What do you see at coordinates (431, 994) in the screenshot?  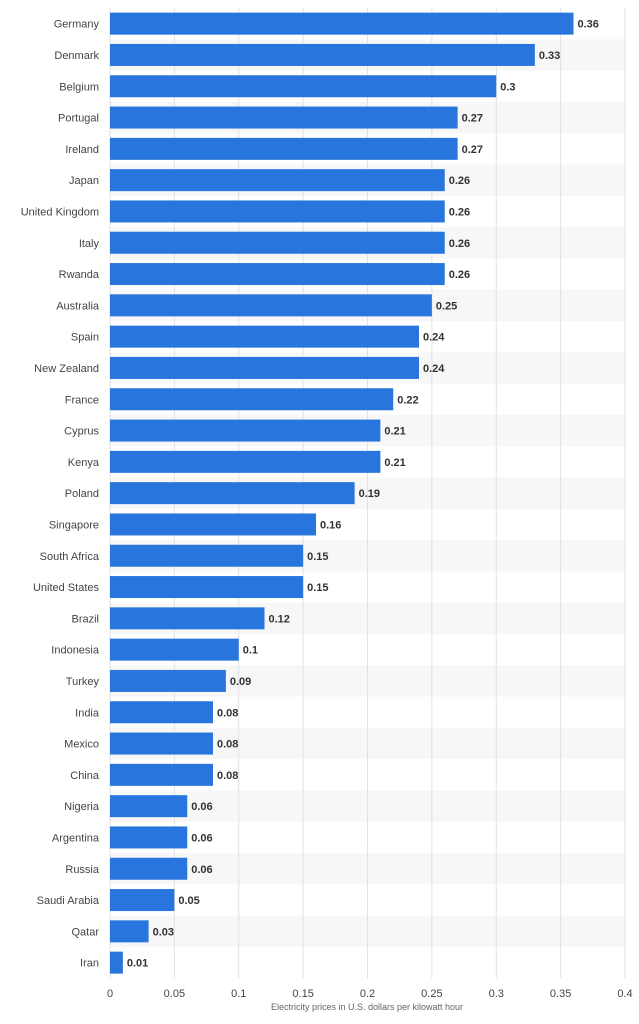 I see `x-tick-label: 0.25` at bounding box center [431, 994].